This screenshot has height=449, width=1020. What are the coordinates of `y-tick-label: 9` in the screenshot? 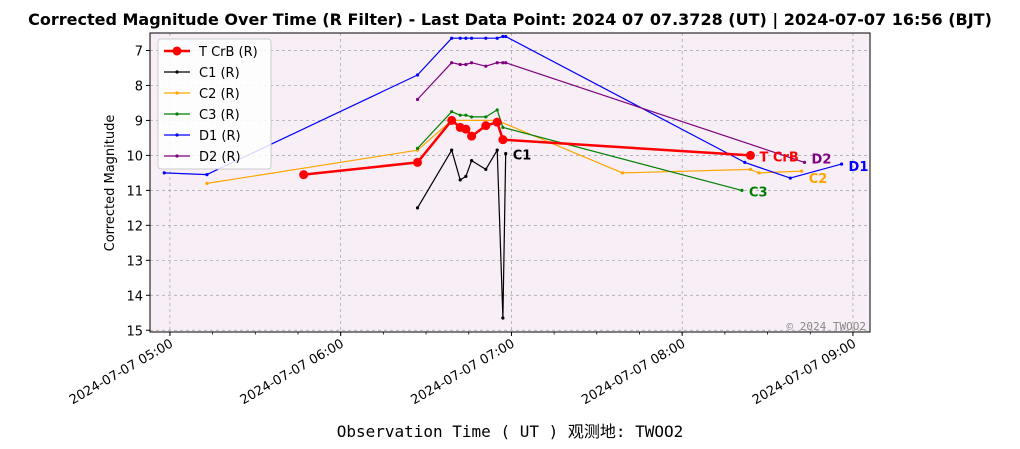 It's located at (139, 121).